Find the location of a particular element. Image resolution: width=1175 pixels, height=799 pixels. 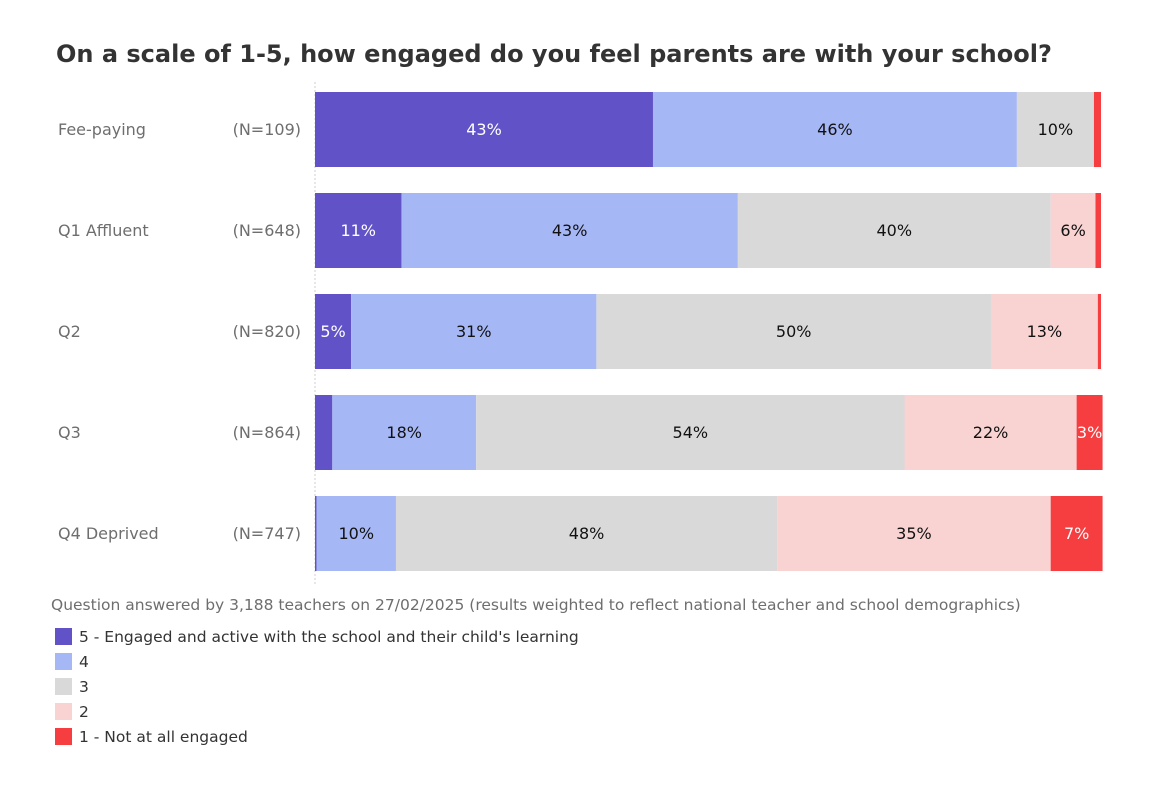

sample-size-label: (N=648) is located at coordinates (267, 230).